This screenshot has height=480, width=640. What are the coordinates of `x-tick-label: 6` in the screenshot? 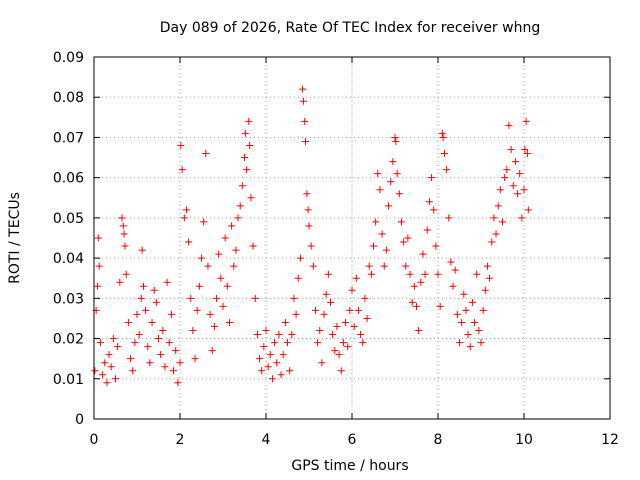 It's located at (352, 440).